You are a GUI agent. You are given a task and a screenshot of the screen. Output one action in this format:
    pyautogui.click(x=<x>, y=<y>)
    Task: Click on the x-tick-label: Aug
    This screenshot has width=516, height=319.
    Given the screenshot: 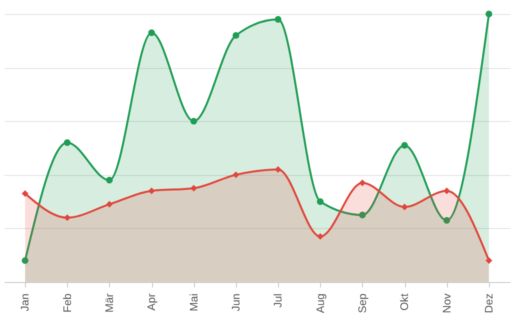 What is the action you would take?
    pyautogui.click(x=320, y=304)
    